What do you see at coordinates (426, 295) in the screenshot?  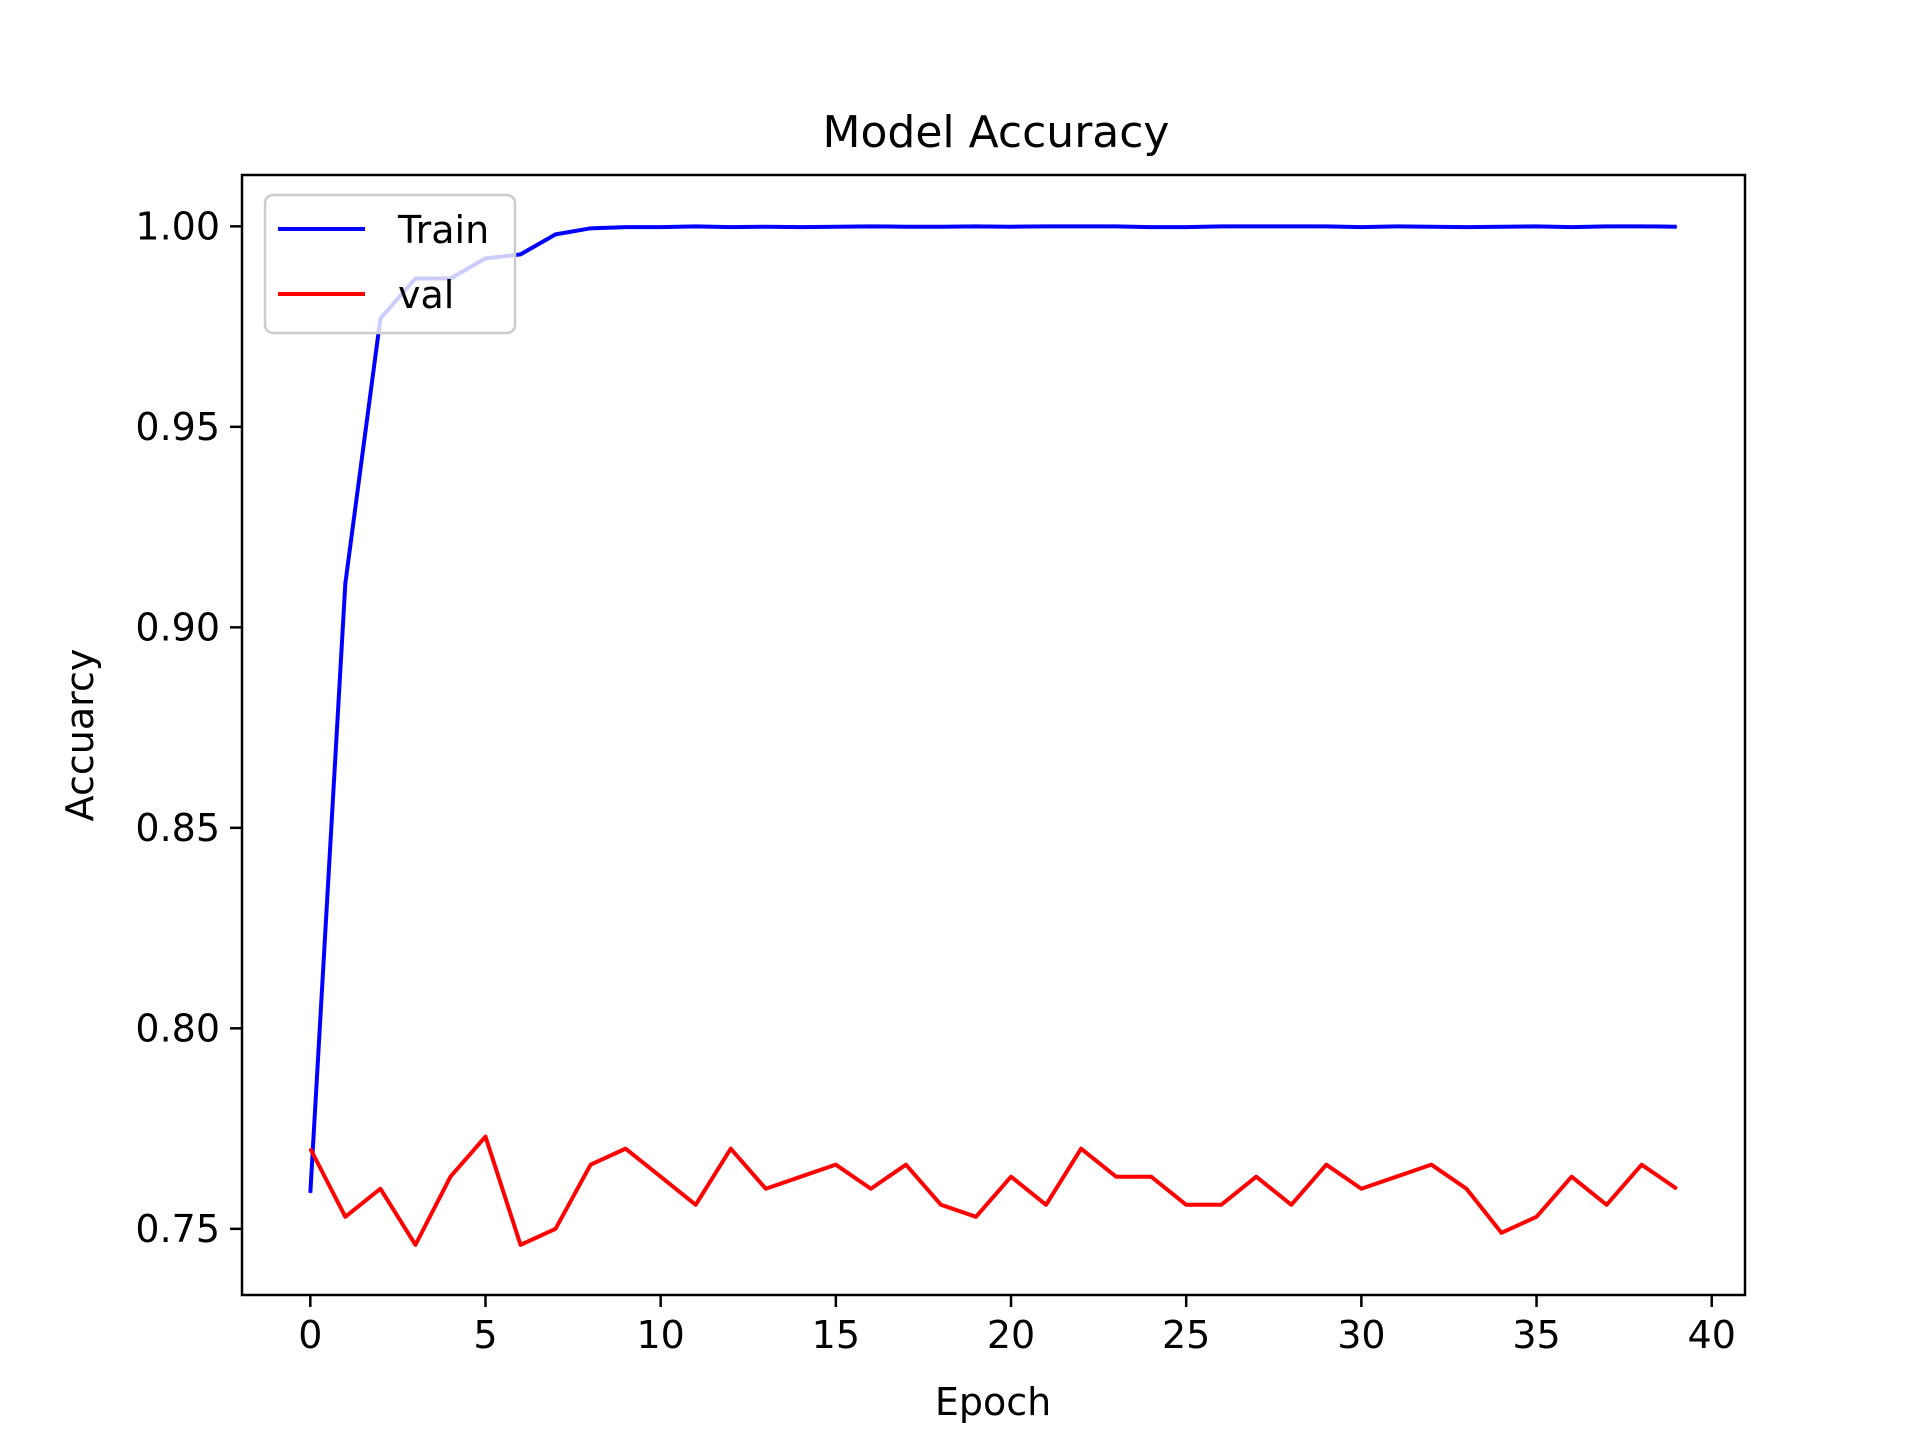 I see `legend-label-val: val` at bounding box center [426, 295].